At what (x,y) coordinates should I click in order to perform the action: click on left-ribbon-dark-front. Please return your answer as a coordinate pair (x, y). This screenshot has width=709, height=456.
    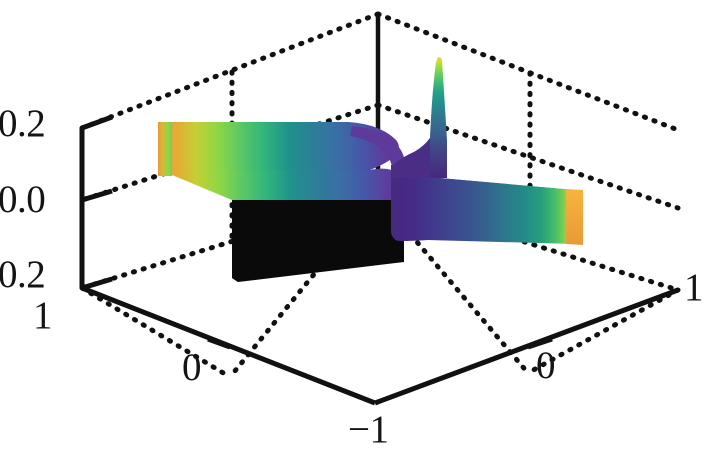
    Looking at the image, I should click on (235, 241).